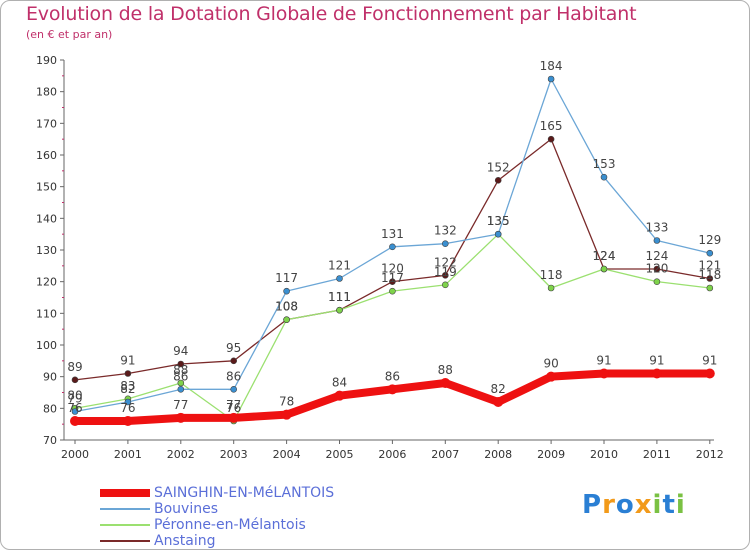 This screenshot has height=550, width=750. Describe the element at coordinates (656, 228) in the screenshot. I see `data-label: 133` at that location.